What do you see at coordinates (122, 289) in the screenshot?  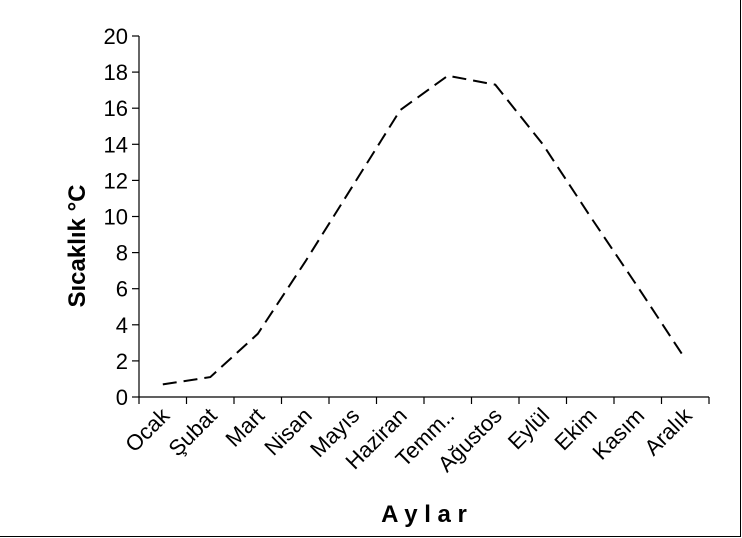 I see `y-tick-label: 6` at bounding box center [122, 289].